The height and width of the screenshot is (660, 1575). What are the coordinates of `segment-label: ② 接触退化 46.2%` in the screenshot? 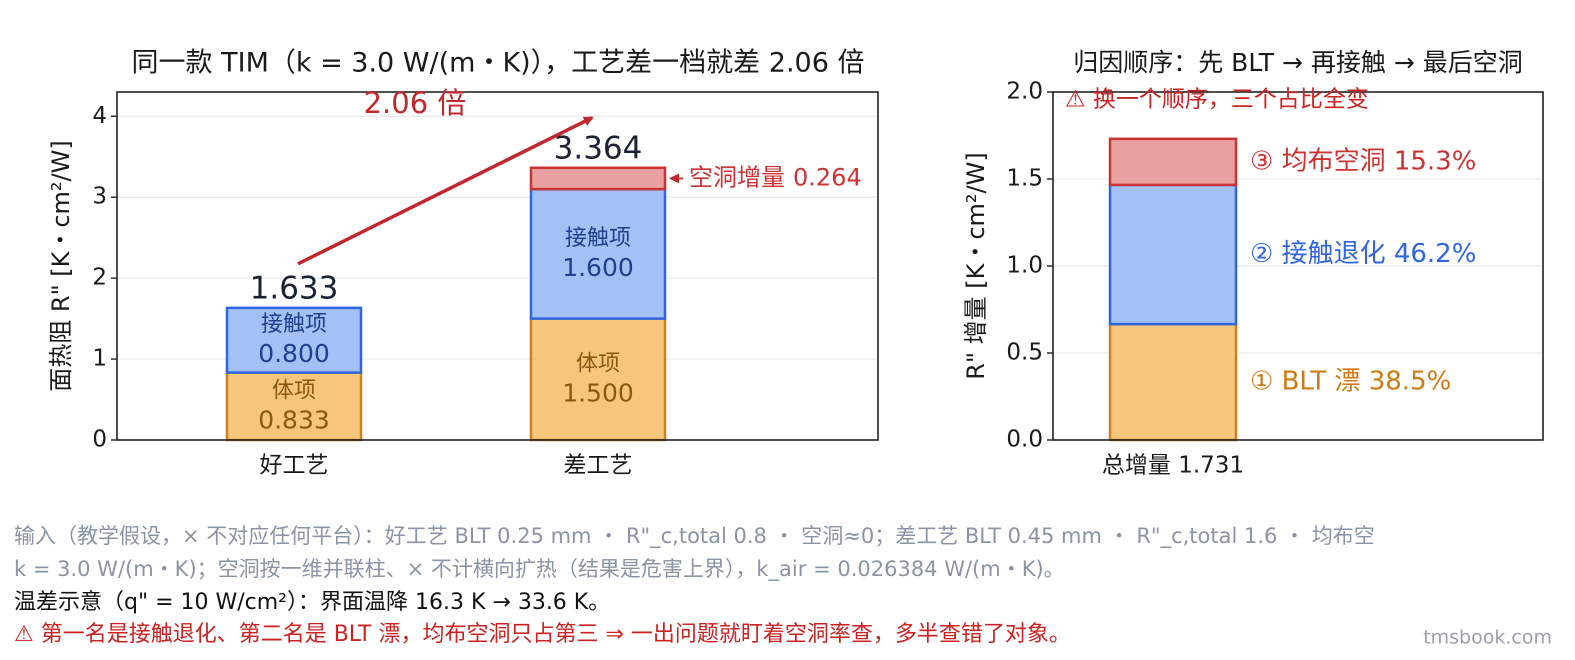 It's located at (1363, 254).